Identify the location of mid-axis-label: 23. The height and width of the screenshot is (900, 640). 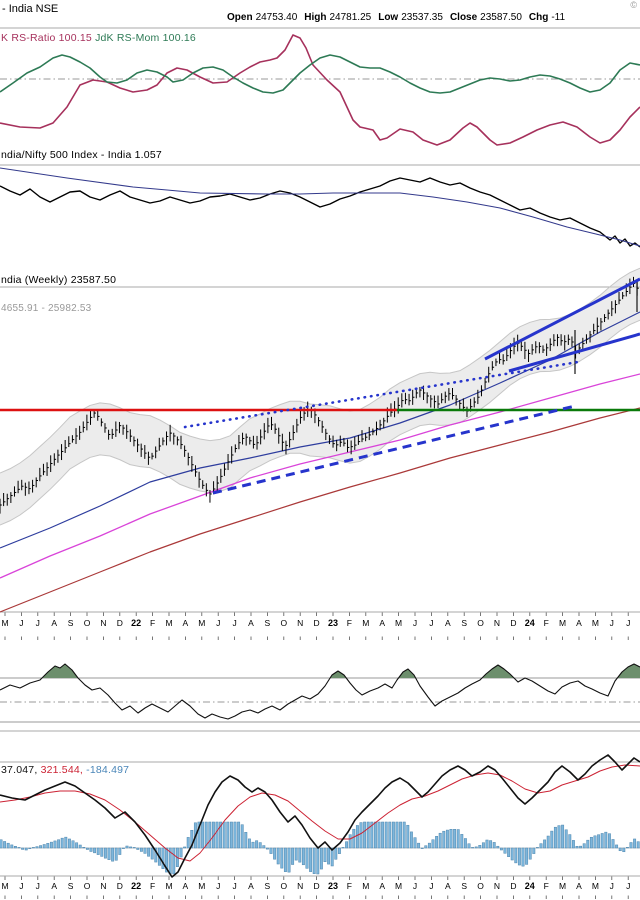
(333, 623).